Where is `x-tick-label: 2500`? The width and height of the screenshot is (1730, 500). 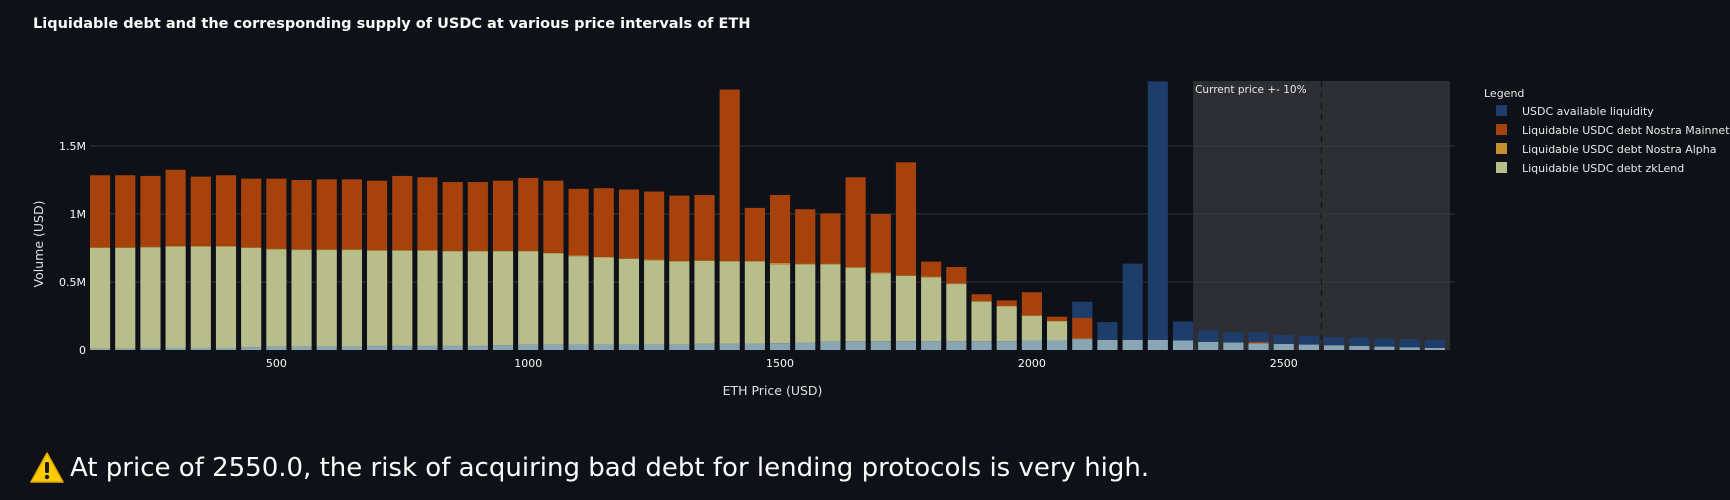
x-tick-label: 2500 is located at coordinates (1284, 363).